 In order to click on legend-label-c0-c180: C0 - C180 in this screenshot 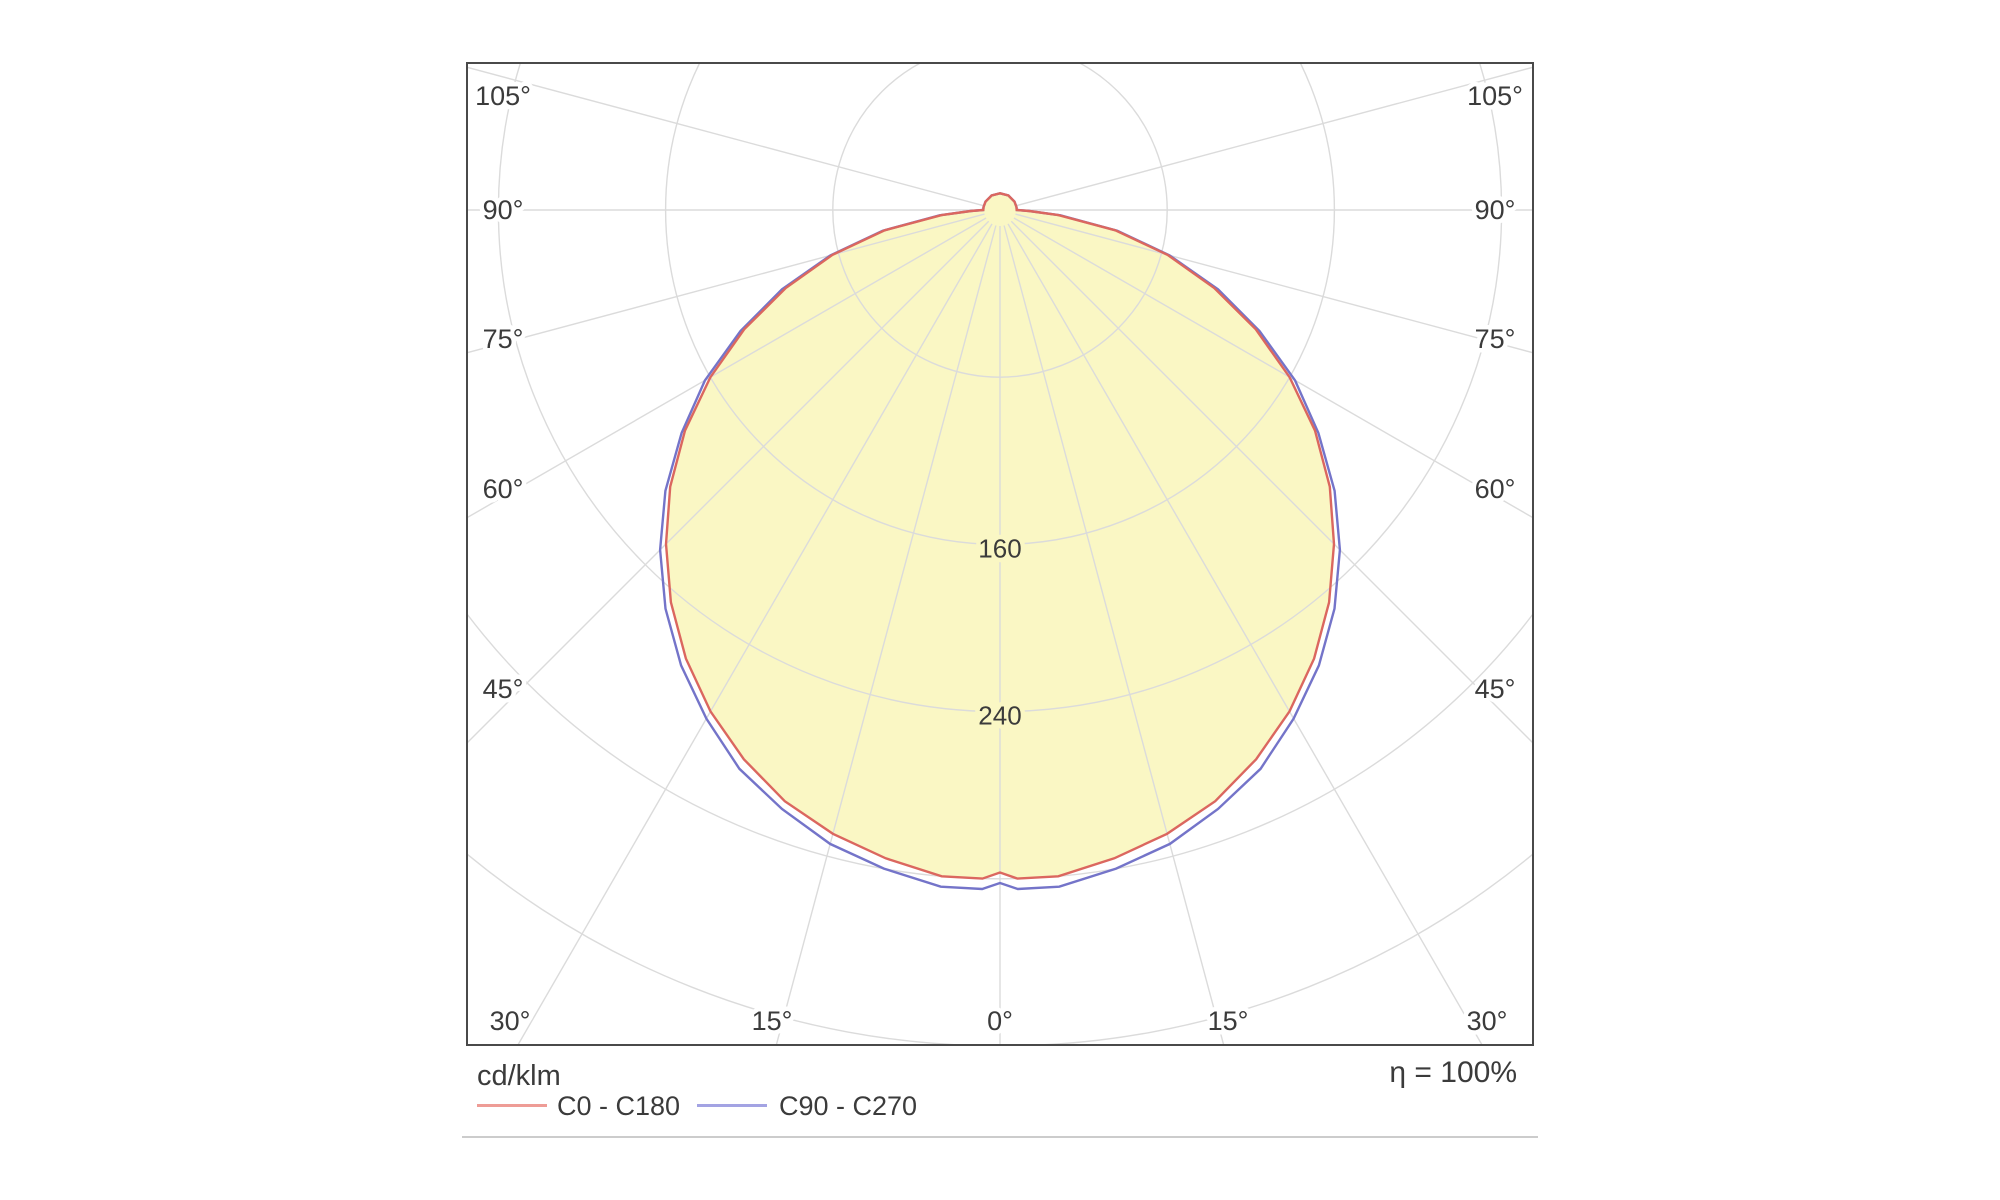, I will do `click(619, 1106)`.